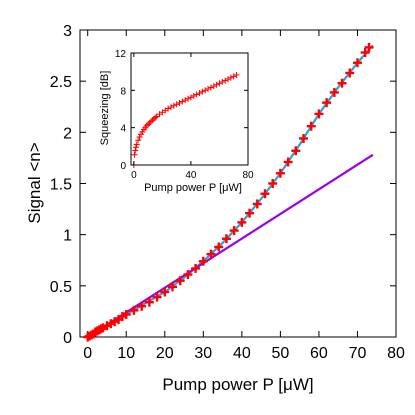  Describe the element at coordinates (191, 175) in the screenshot. I see `inset-x-tick-label: 40` at that location.